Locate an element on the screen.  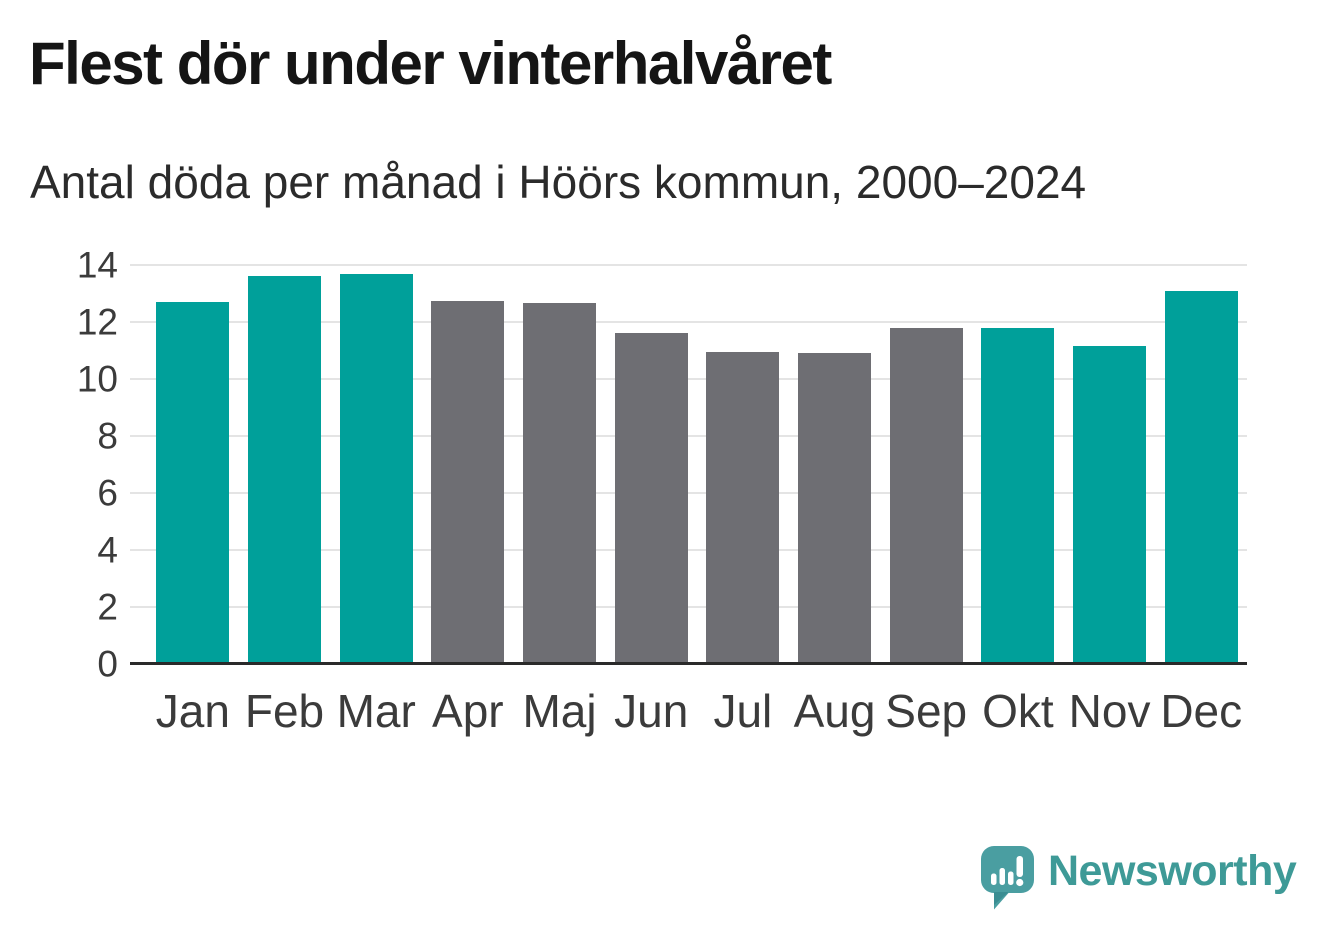
y-tick-label-6: 6 is located at coordinates (107, 493).